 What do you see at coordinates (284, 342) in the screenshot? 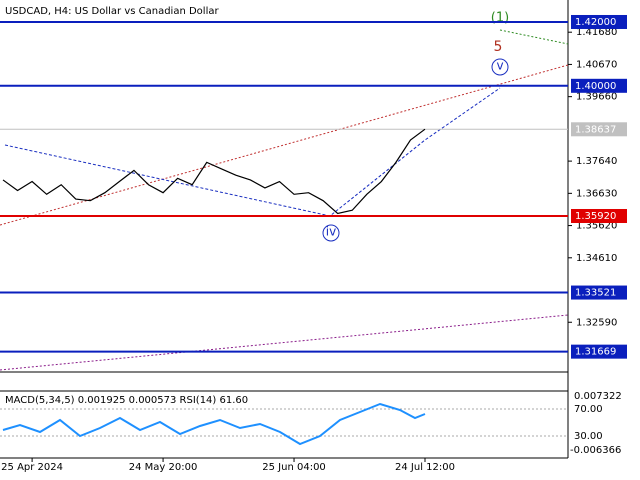
I see `trend-line` at bounding box center [284, 342].